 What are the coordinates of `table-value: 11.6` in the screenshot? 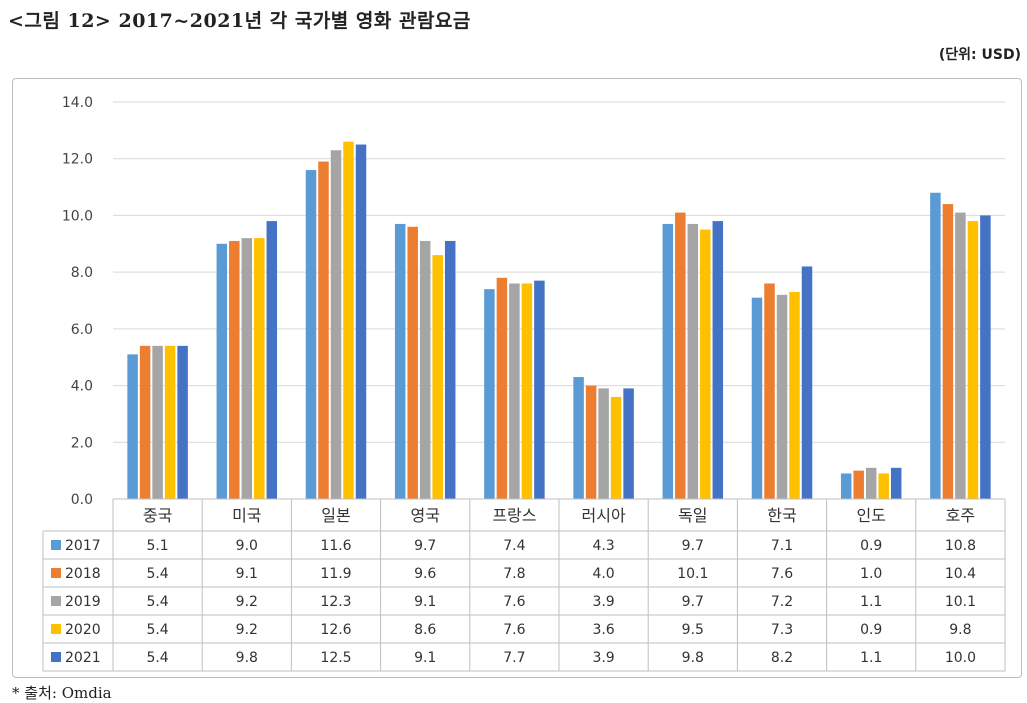 It's located at (335, 546).